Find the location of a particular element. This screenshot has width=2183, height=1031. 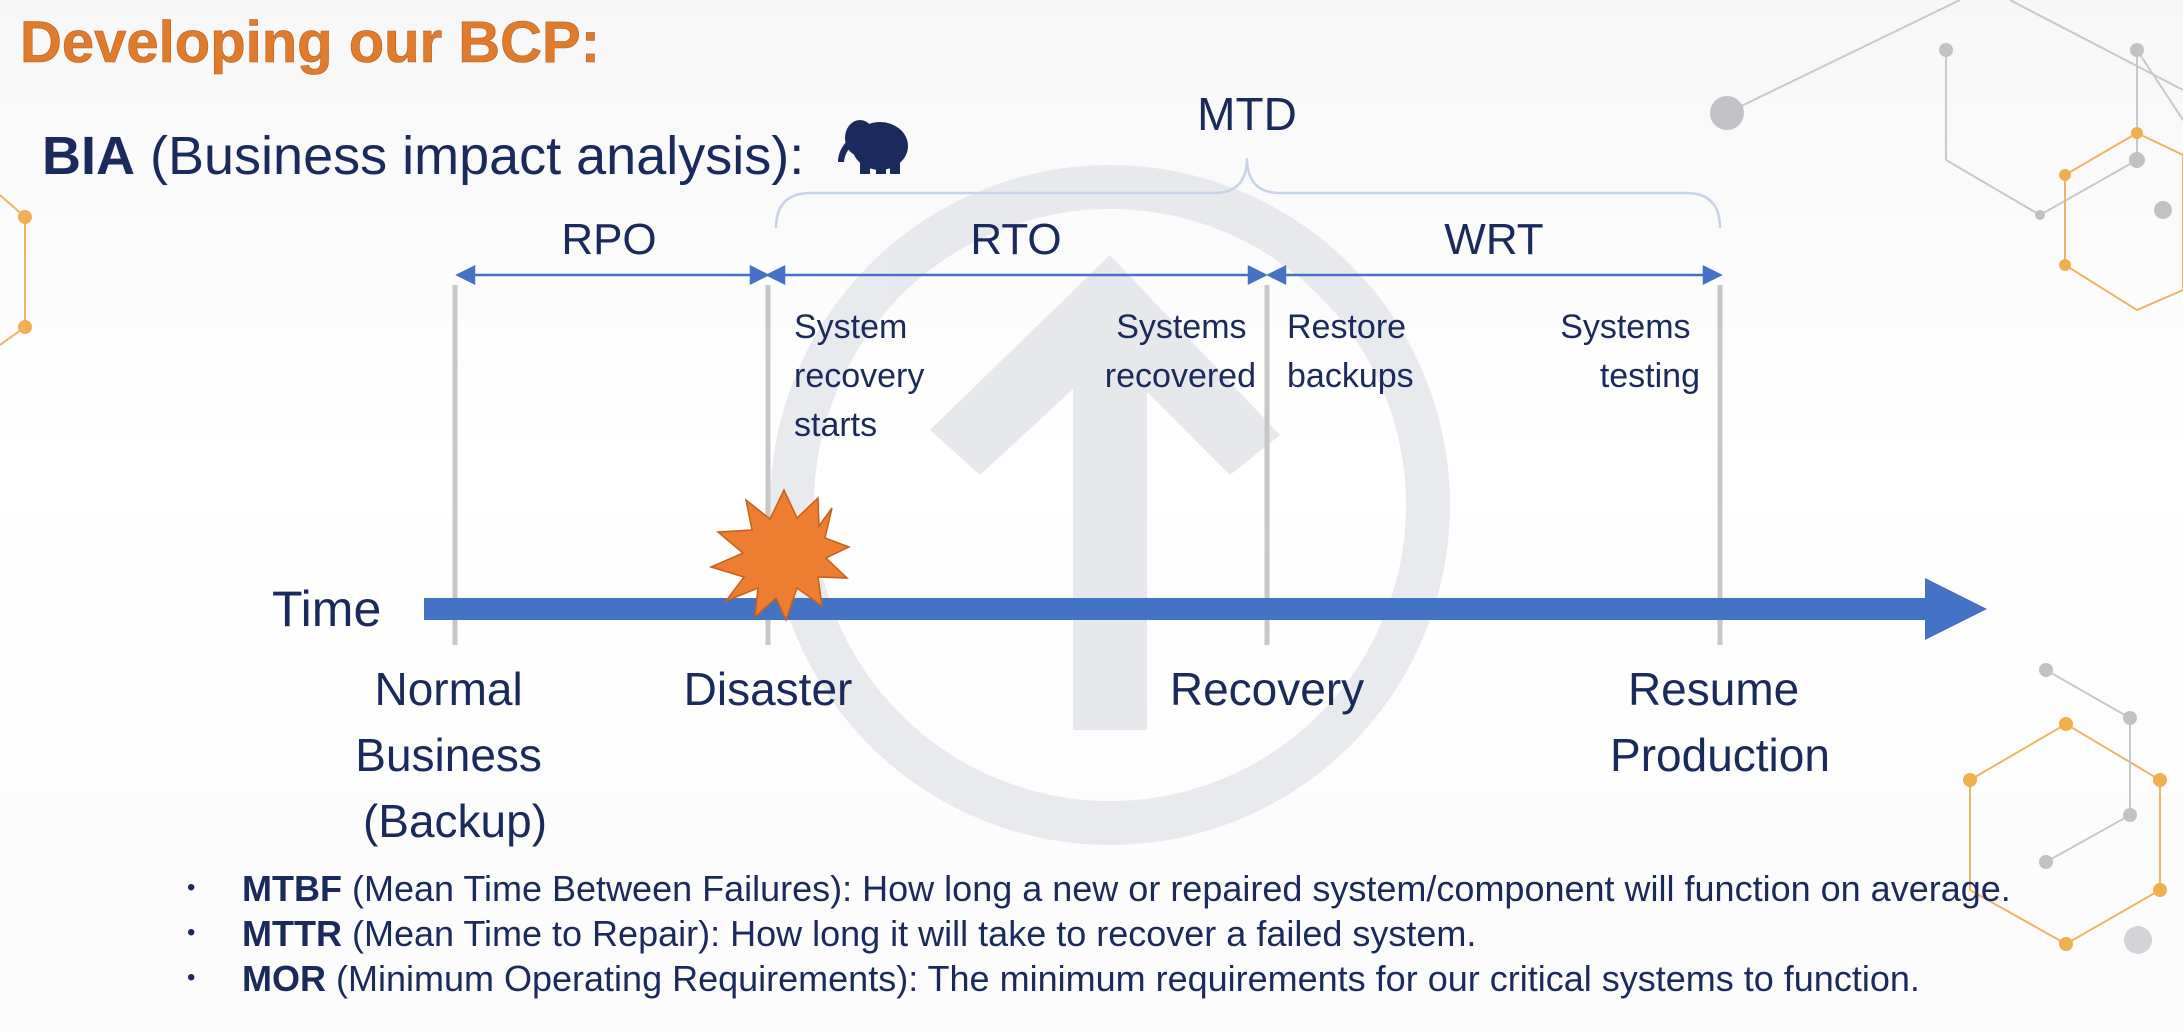

milestone-recovery: Recovery is located at coordinates (1267, 689).